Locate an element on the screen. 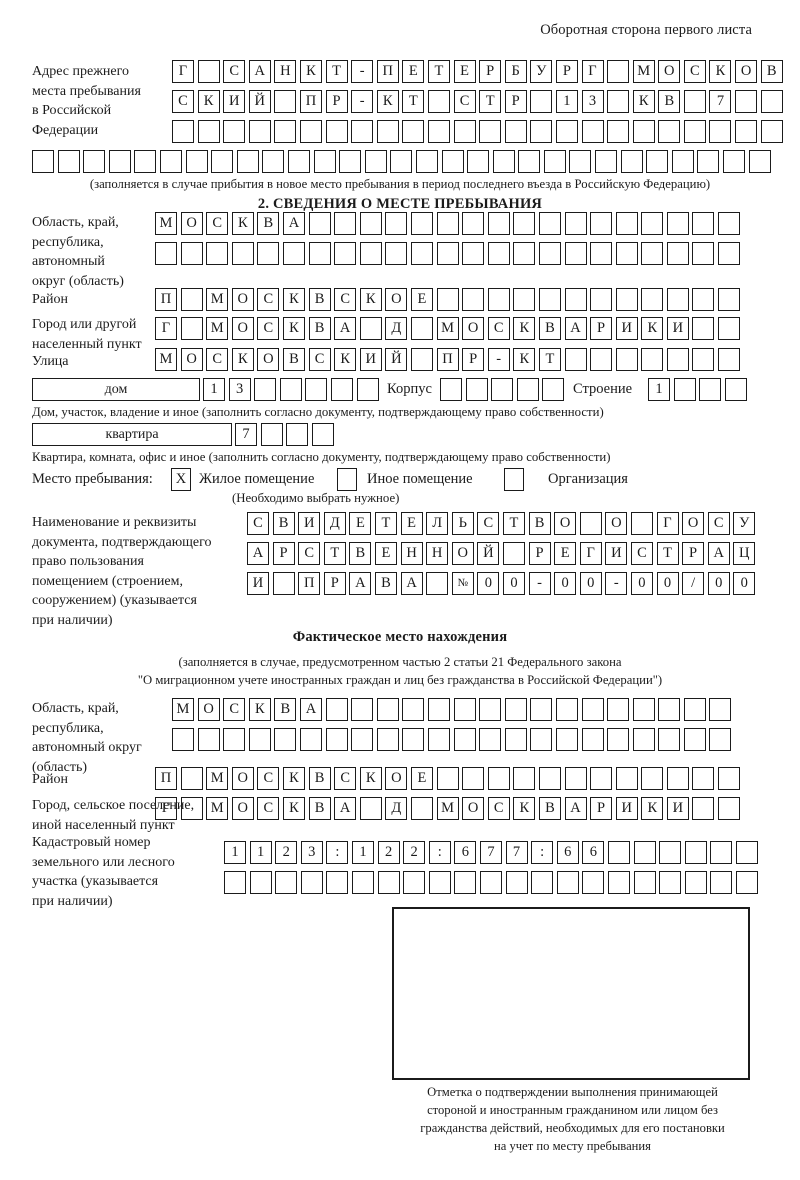  input-cell: А is located at coordinates (258, 553).